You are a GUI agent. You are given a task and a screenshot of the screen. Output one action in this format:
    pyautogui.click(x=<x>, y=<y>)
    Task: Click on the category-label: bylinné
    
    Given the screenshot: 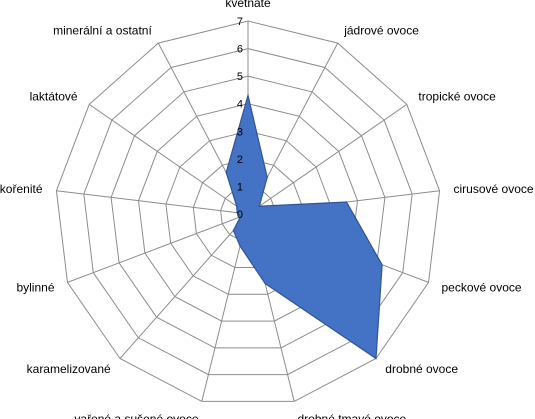 What is the action you would take?
    pyautogui.click(x=35, y=287)
    